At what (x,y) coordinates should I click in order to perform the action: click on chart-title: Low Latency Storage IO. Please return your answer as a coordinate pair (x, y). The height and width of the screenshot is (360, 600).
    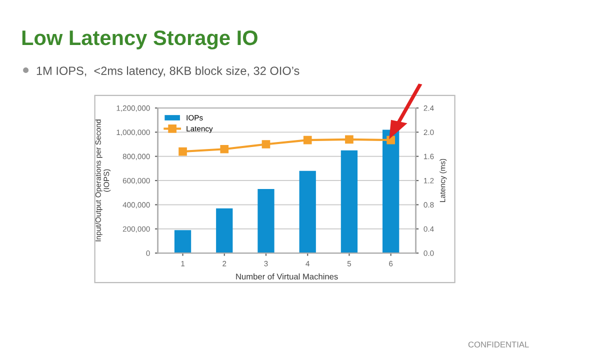
    Looking at the image, I should click on (140, 40).